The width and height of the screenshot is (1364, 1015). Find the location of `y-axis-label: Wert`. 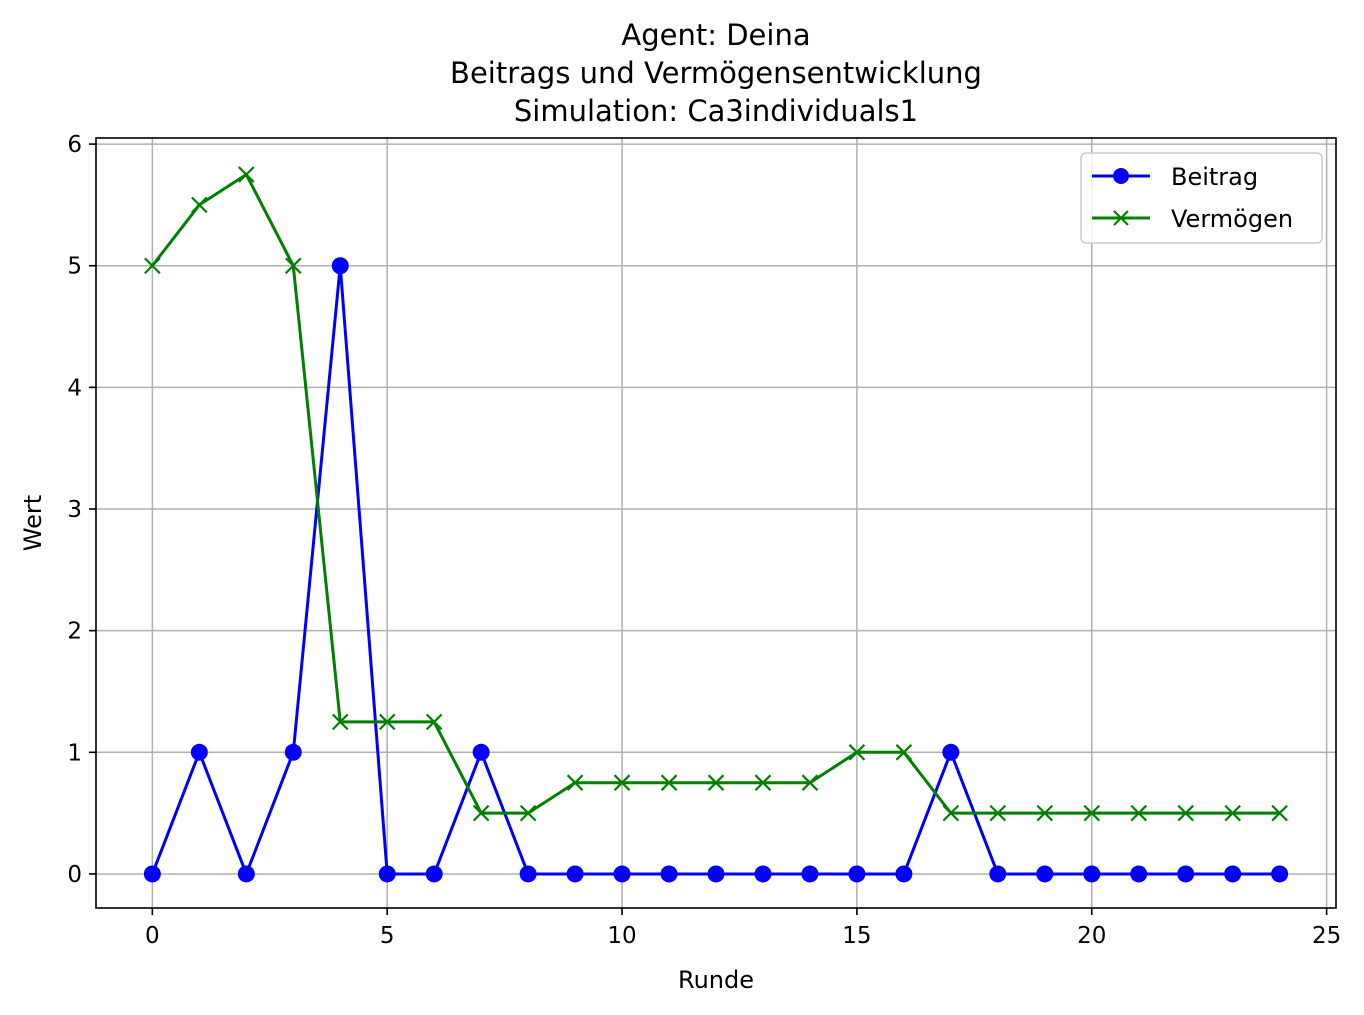

y-axis-label: Wert is located at coordinates (33, 523).